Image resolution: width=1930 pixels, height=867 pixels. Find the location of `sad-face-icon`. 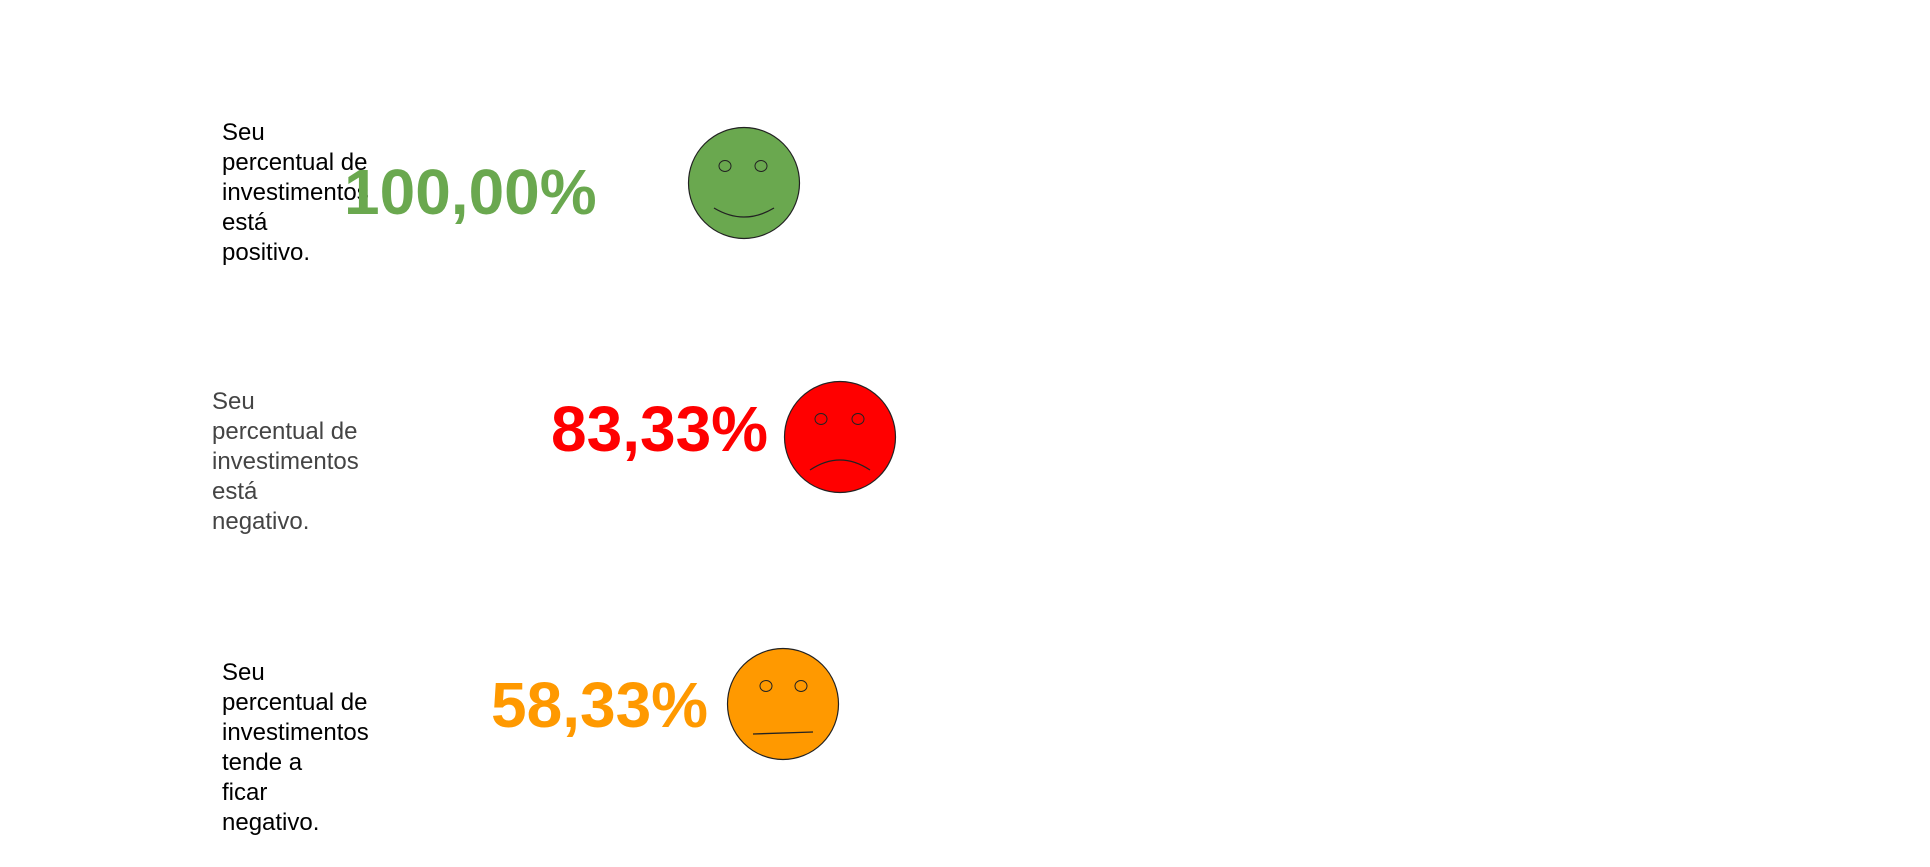

sad-face-icon is located at coordinates (840, 437).